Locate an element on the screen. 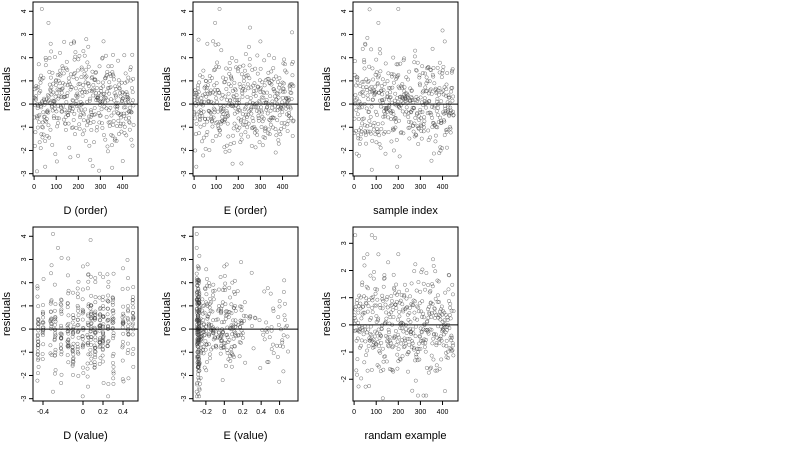 The image size is (800, 450). y-axis-title: residuals is located at coordinates (167, 88).